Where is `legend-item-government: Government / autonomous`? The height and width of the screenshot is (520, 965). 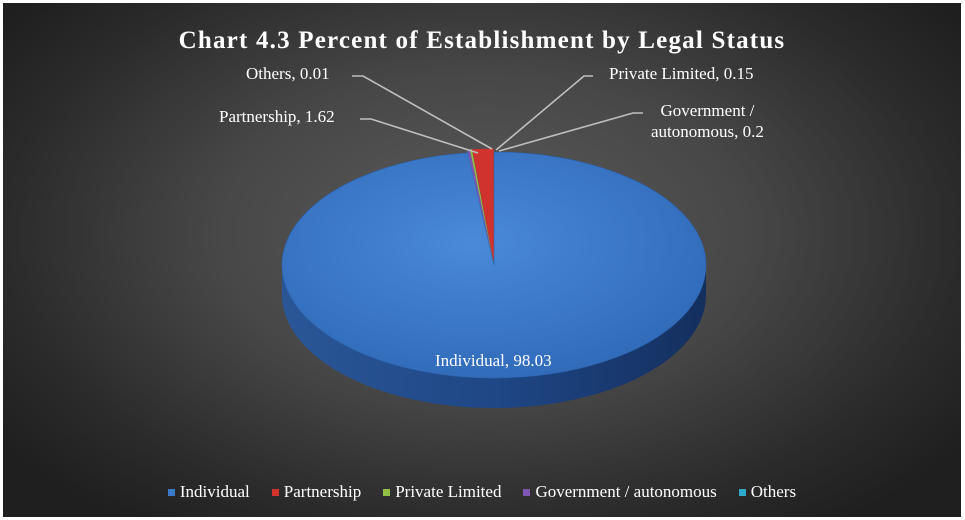 legend-item-government: Government / autonomous is located at coordinates (620, 492).